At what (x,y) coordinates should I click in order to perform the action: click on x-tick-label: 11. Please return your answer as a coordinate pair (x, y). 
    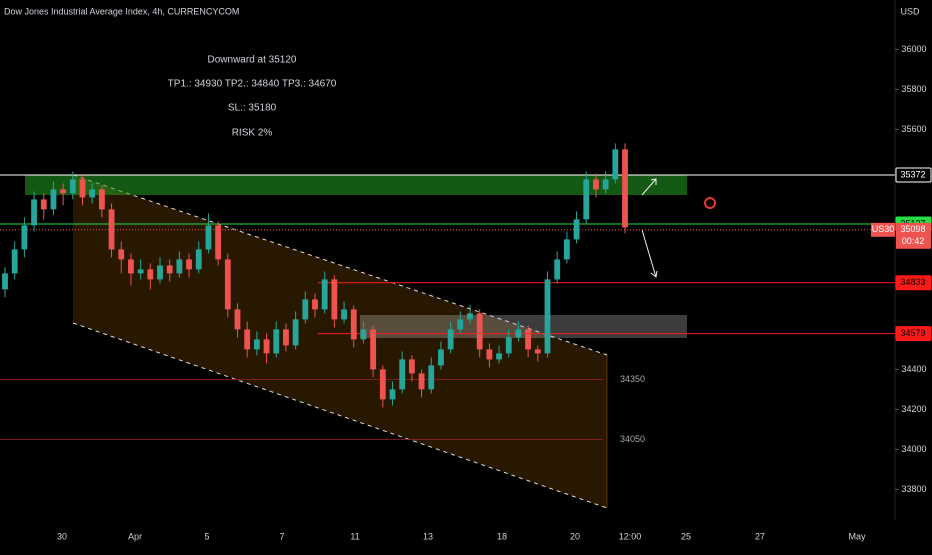
    Looking at the image, I should click on (354, 536).